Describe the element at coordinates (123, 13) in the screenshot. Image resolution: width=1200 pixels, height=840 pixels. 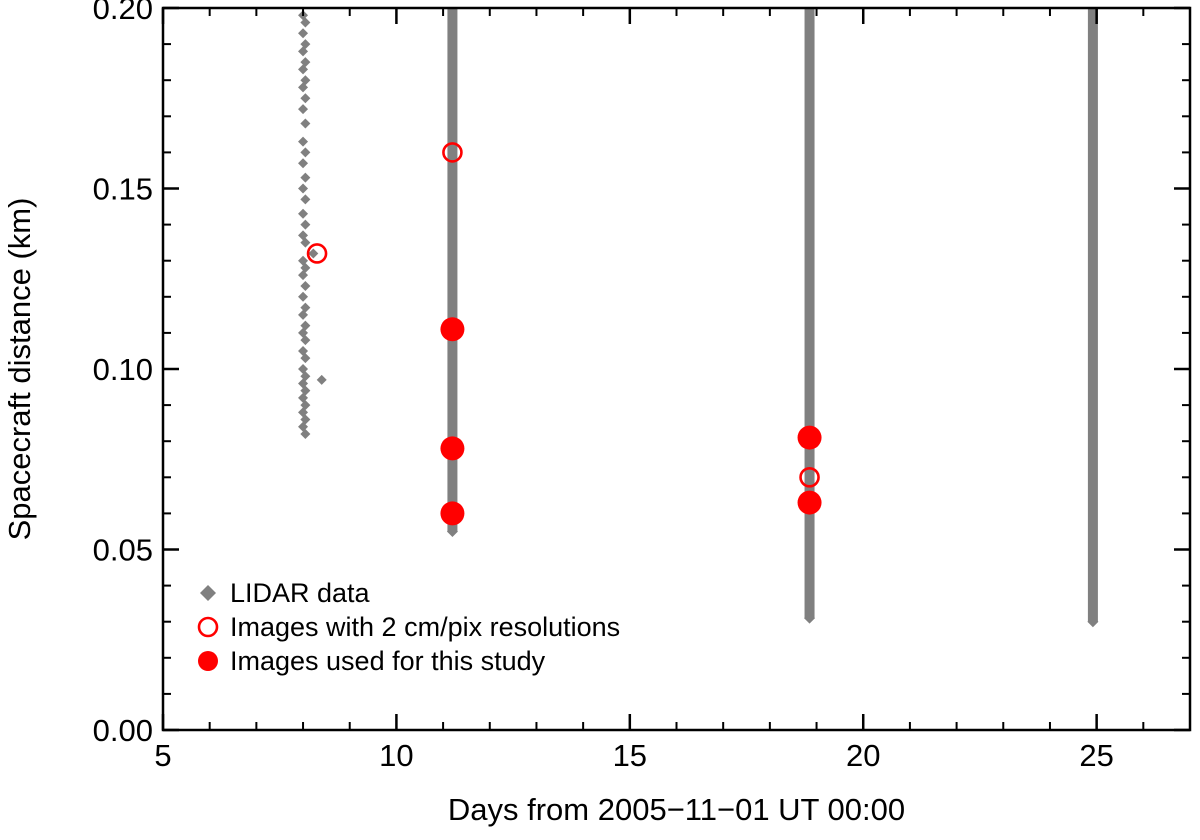
I see `y-tick-label: 0.20` at that location.